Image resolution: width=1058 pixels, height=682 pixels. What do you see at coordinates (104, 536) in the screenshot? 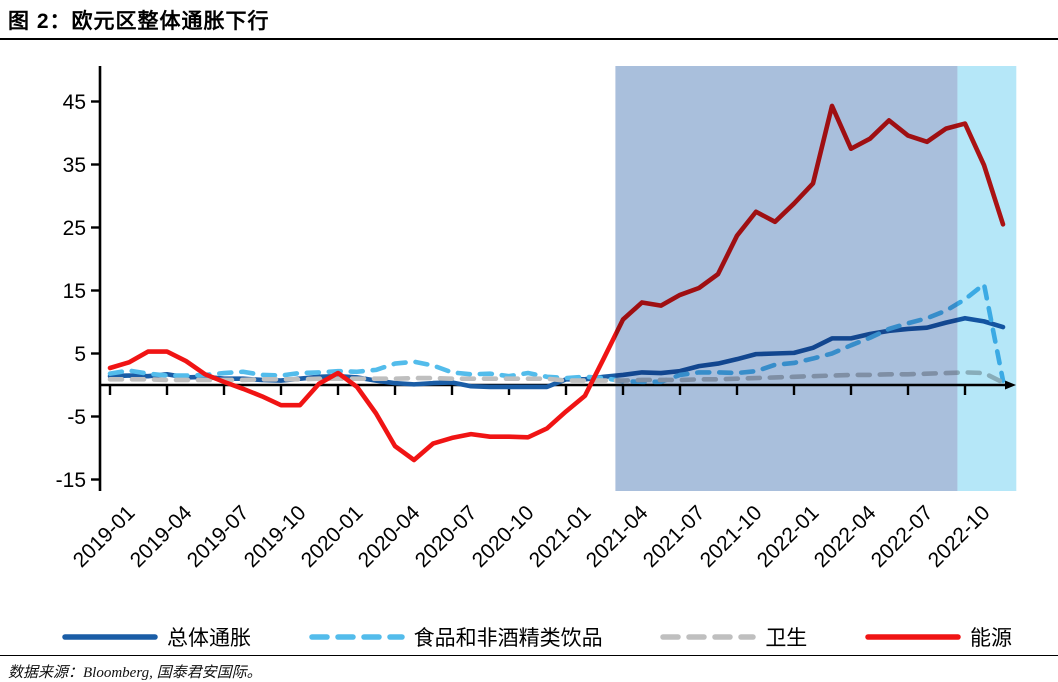
I see `x-tick-label: 2019-01` at bounding box center [104, 536].